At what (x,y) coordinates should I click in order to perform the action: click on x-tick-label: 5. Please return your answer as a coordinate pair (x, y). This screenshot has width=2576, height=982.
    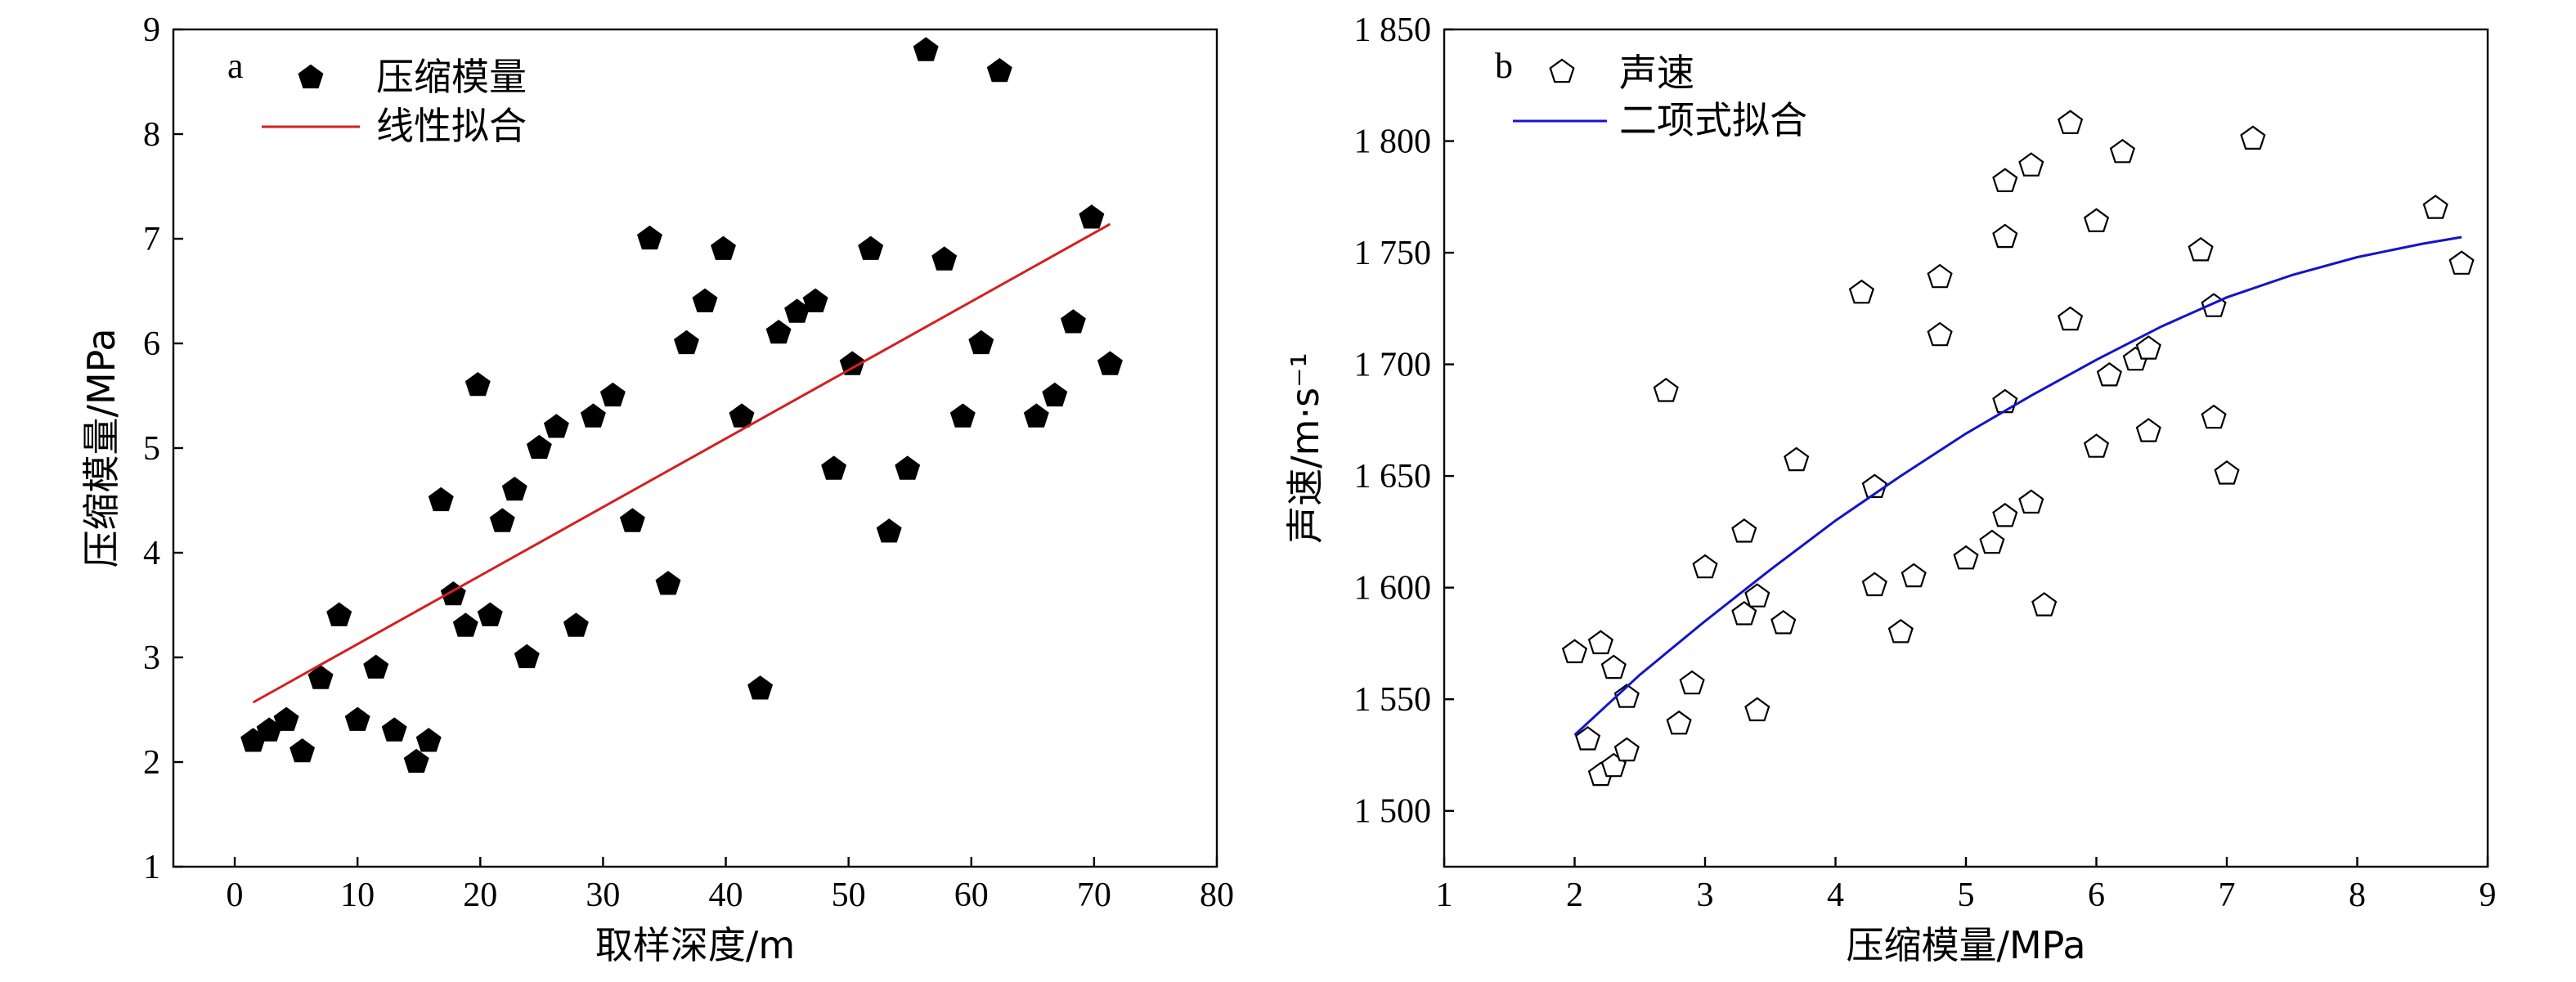
    Looking at the image, I should click on (1967, 895).